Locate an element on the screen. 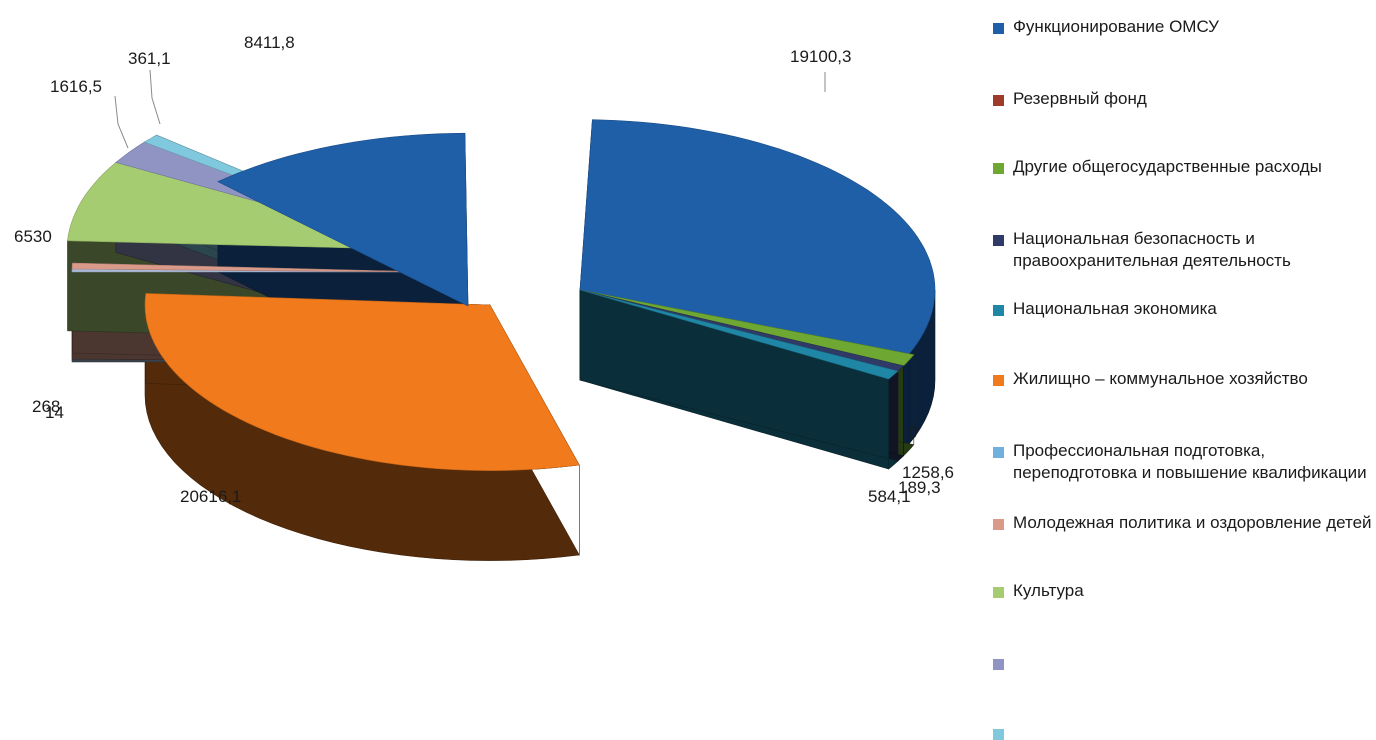  legend-label: Резервный фонд is located at coordinates (1080, 98).